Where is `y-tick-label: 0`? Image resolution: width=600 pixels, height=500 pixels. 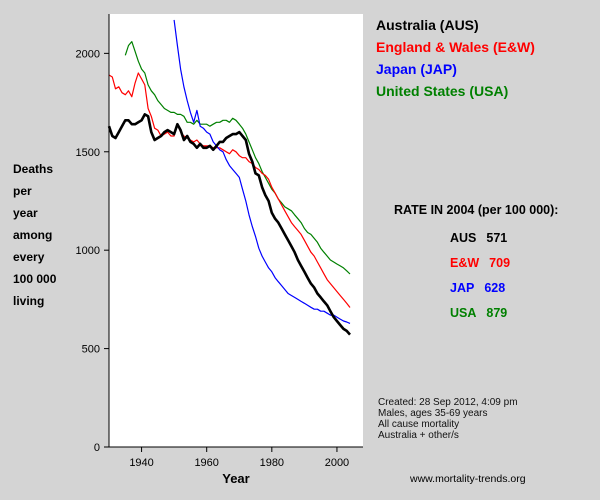
y-tick-label: 0 is located at coordinates (97, 448).